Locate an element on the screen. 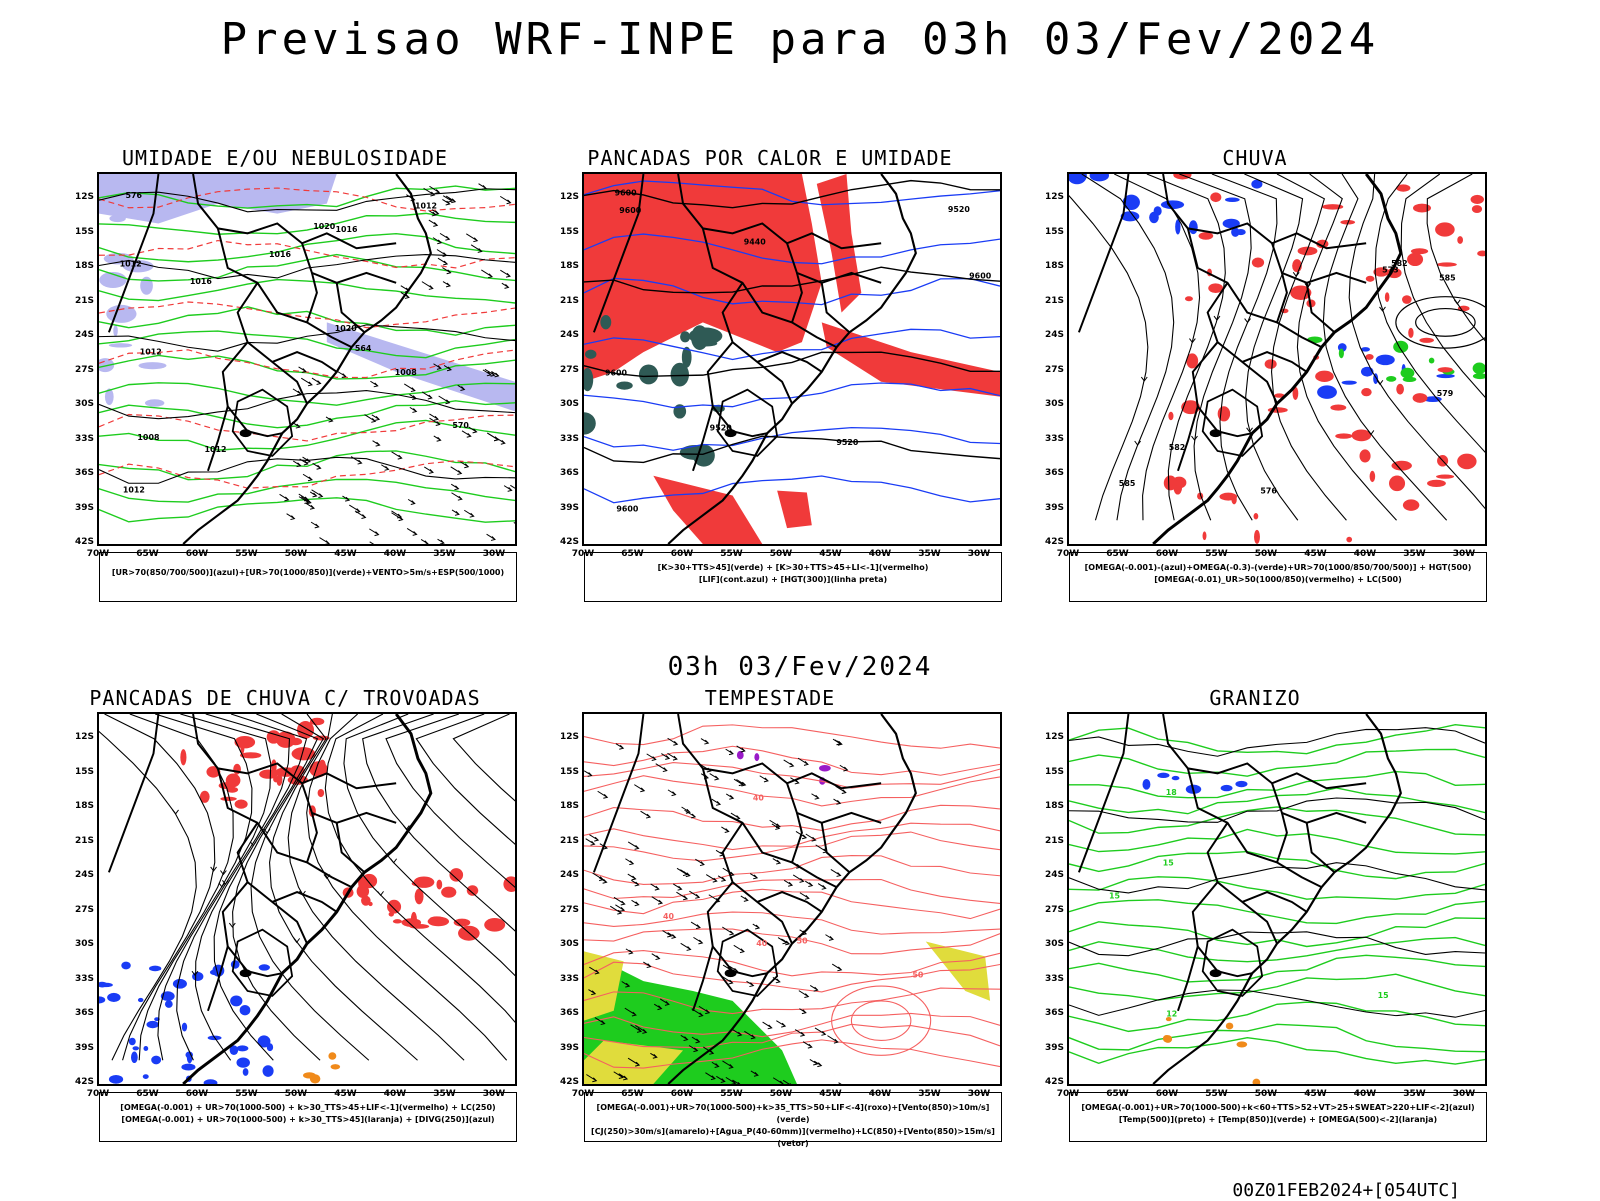  lifted-index-contour is located at coordinates (792, 249).